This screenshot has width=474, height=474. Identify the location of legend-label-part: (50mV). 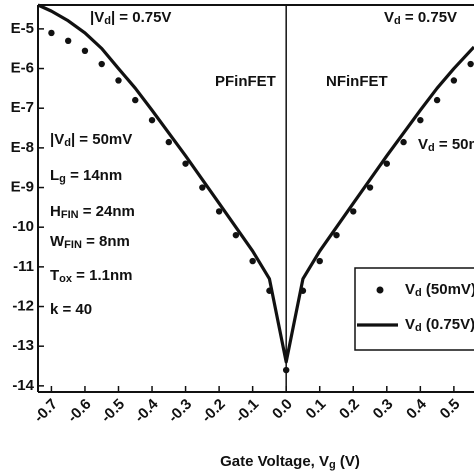
(448, 289).